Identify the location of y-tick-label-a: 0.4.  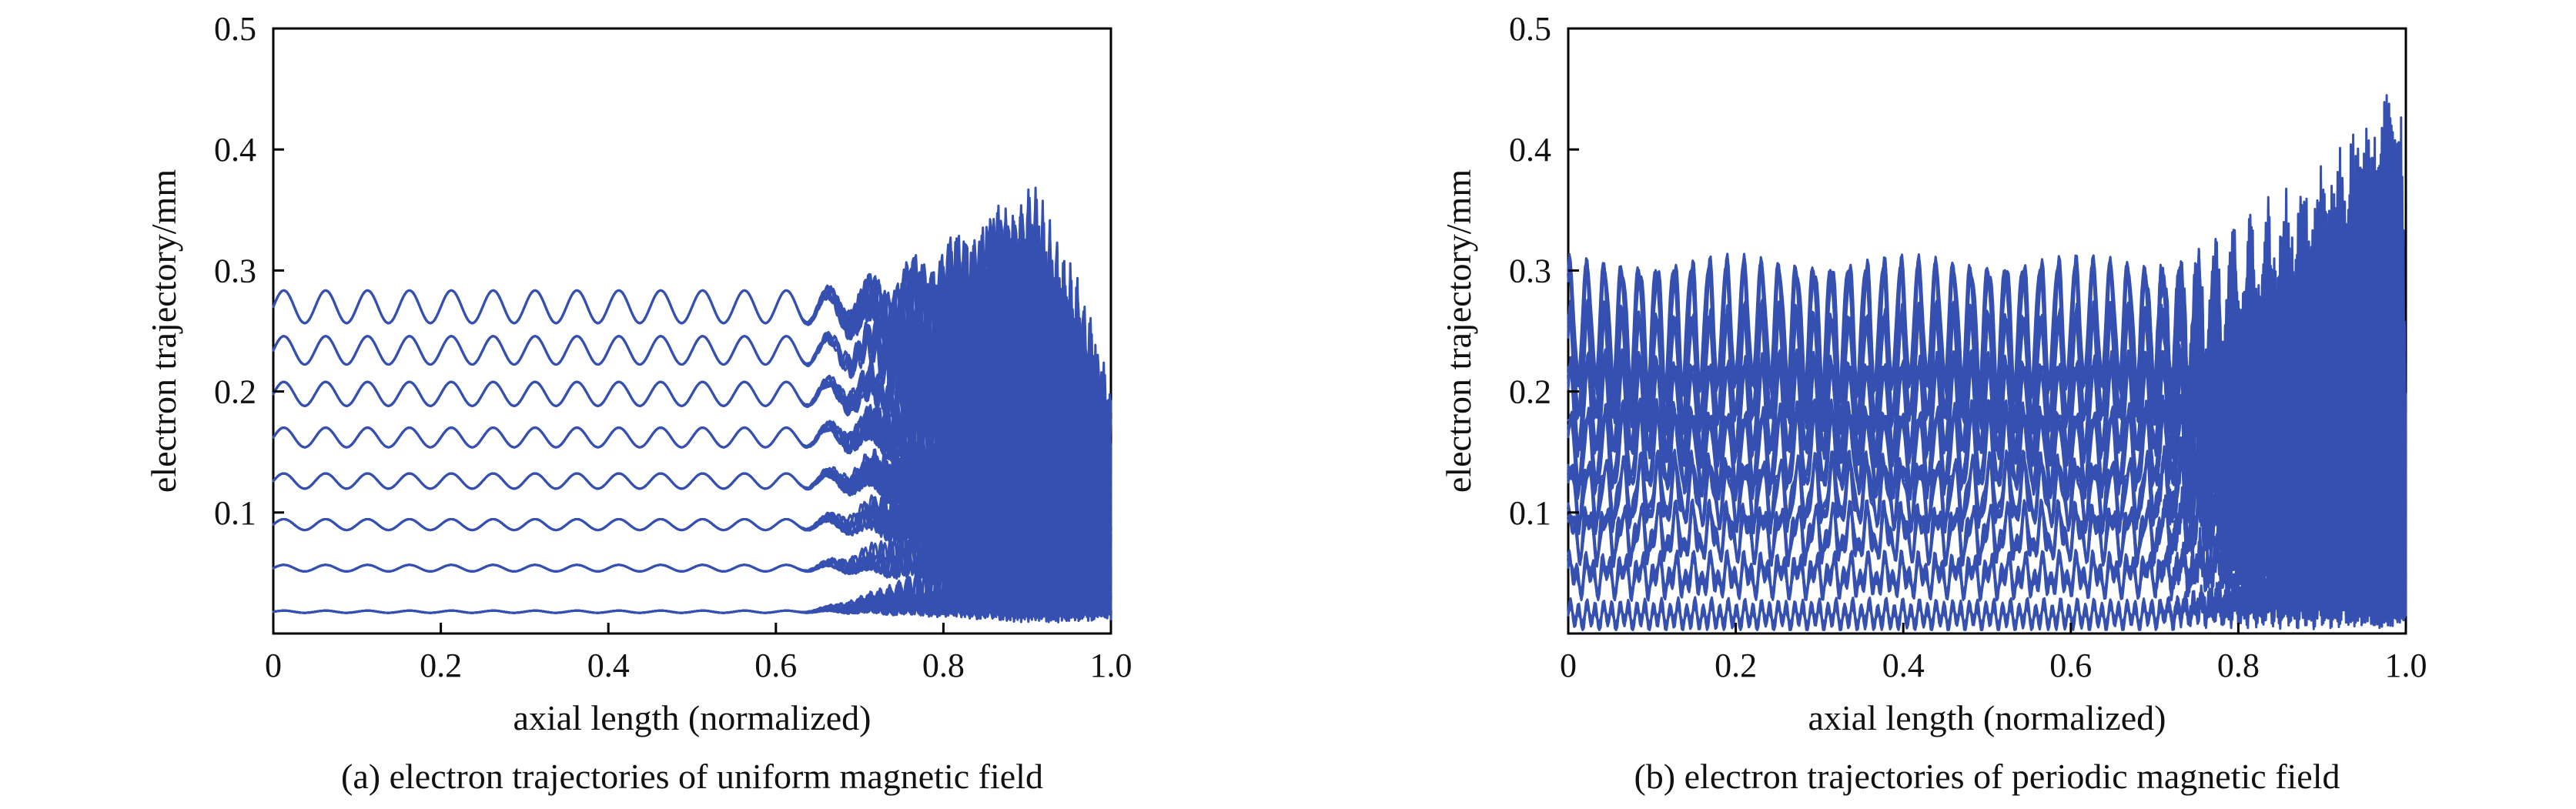
(235, 150).